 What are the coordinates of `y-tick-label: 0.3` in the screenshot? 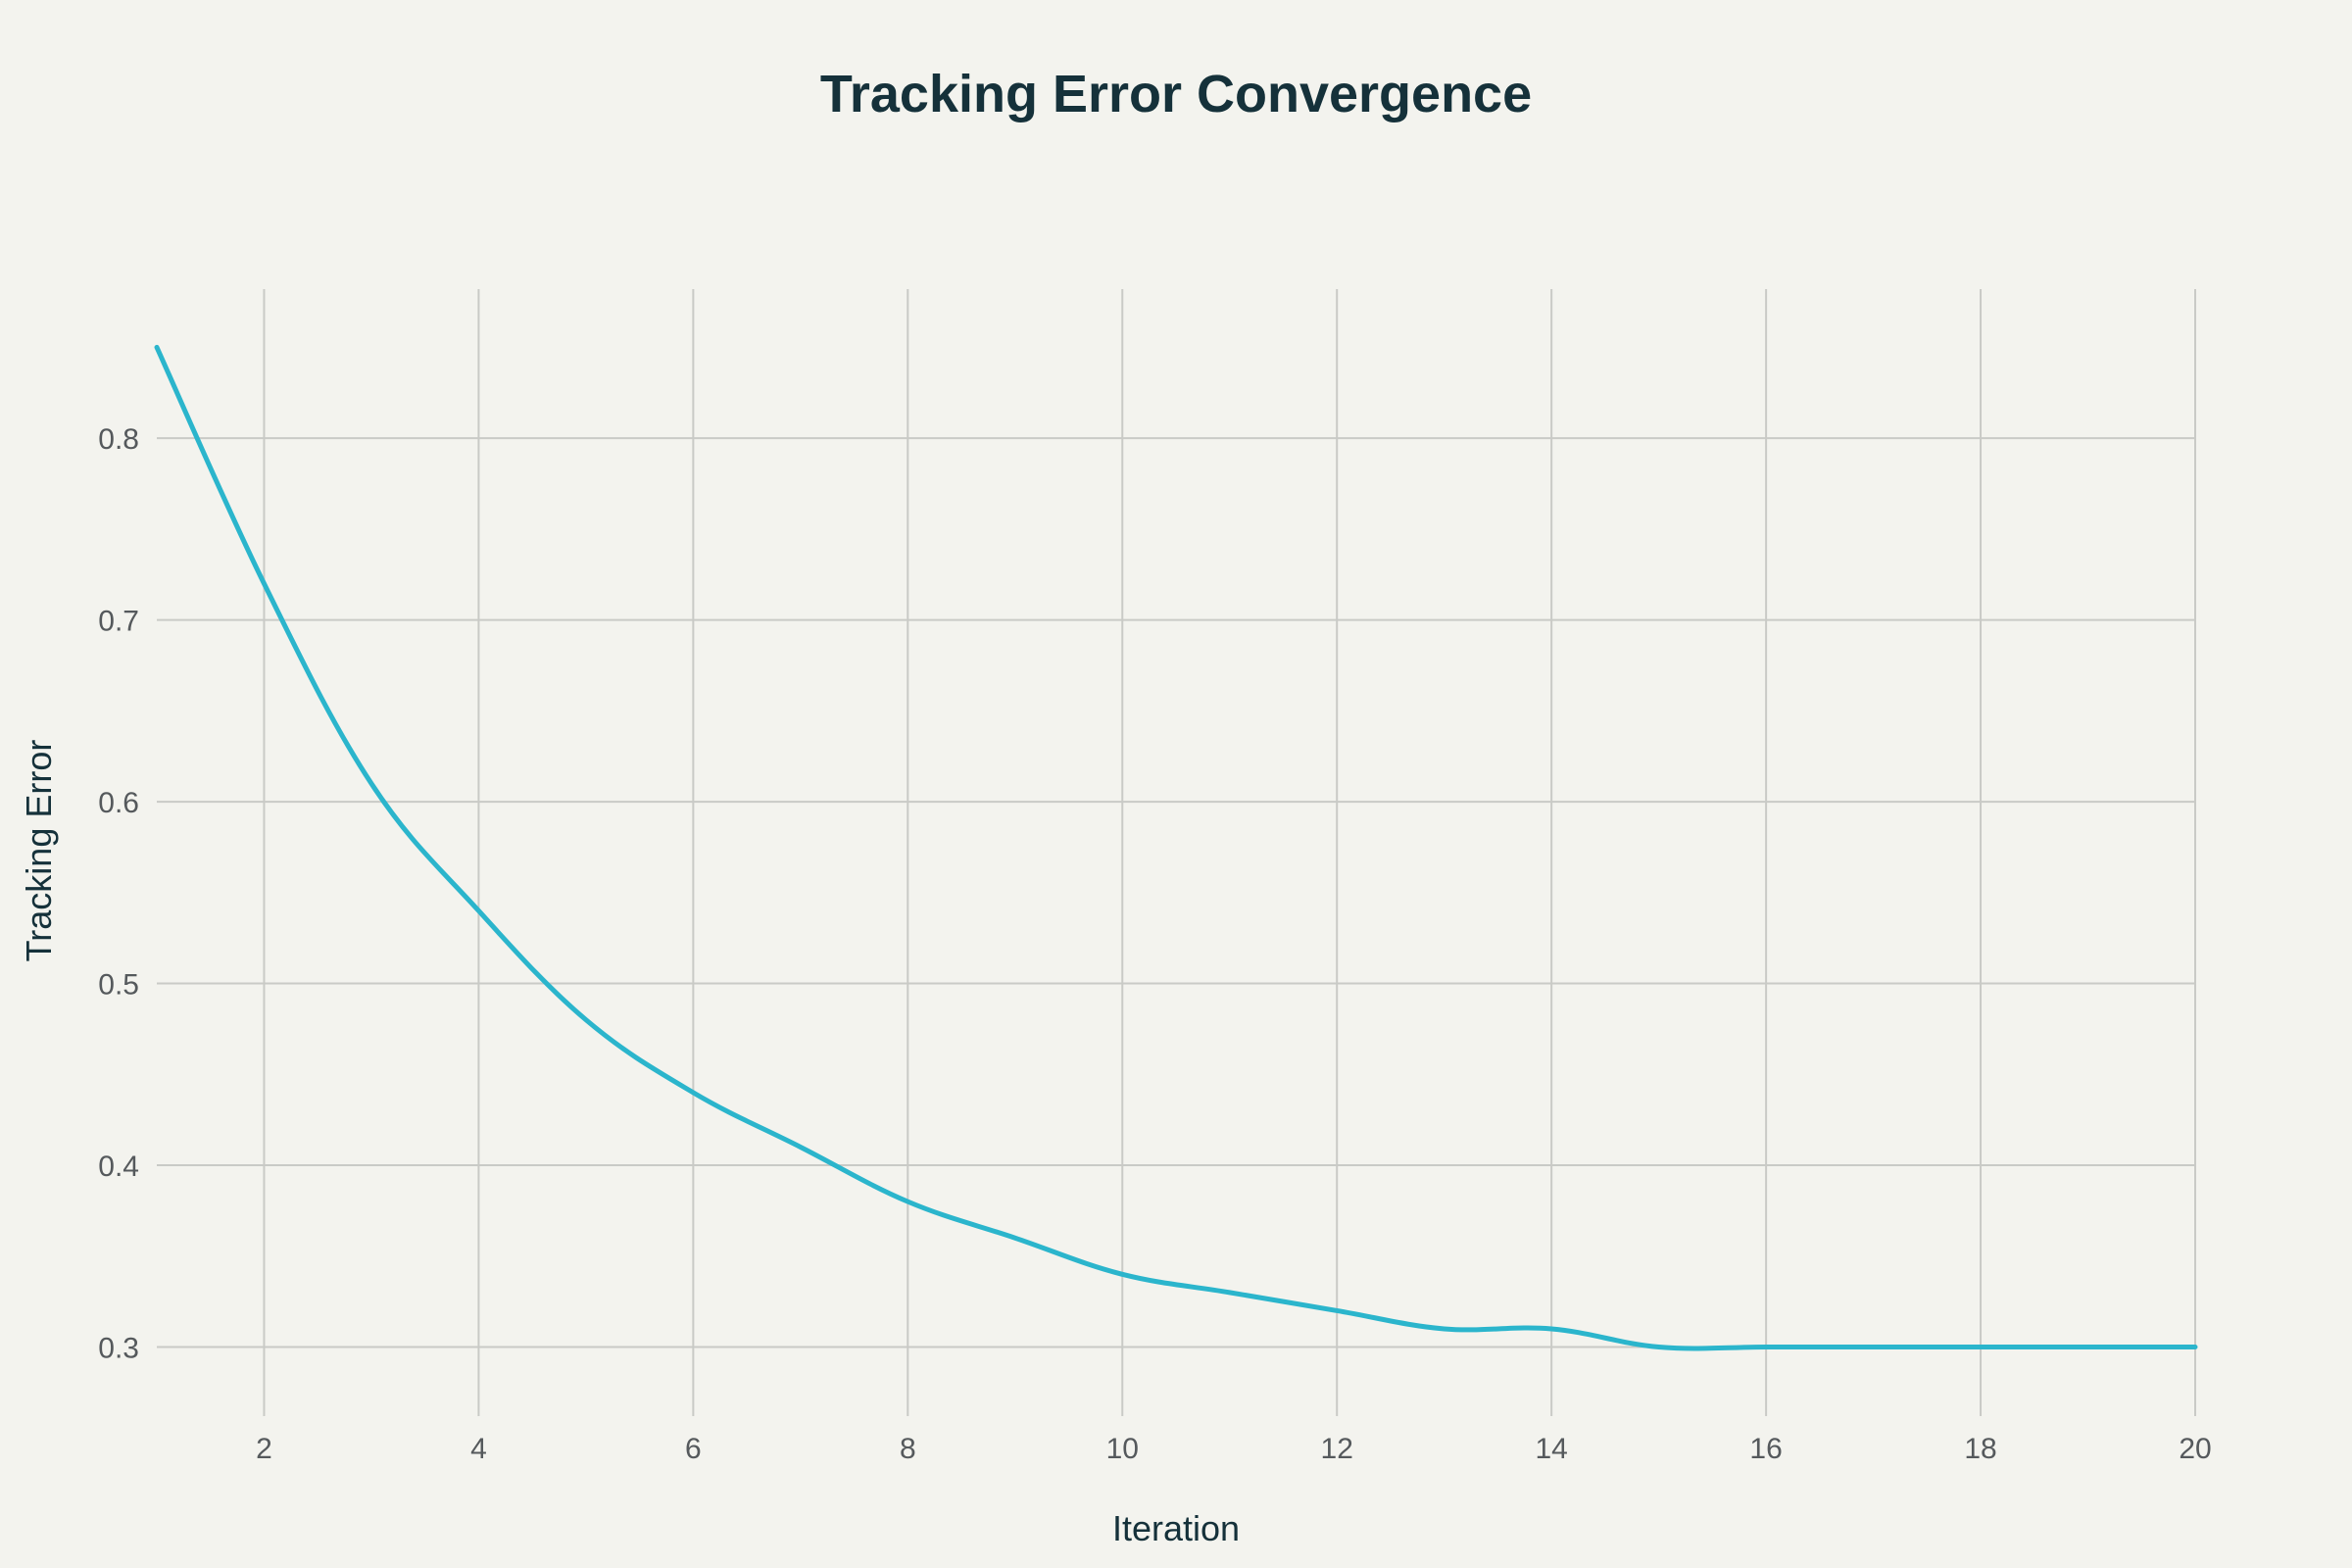 It's located at (118, 1349).